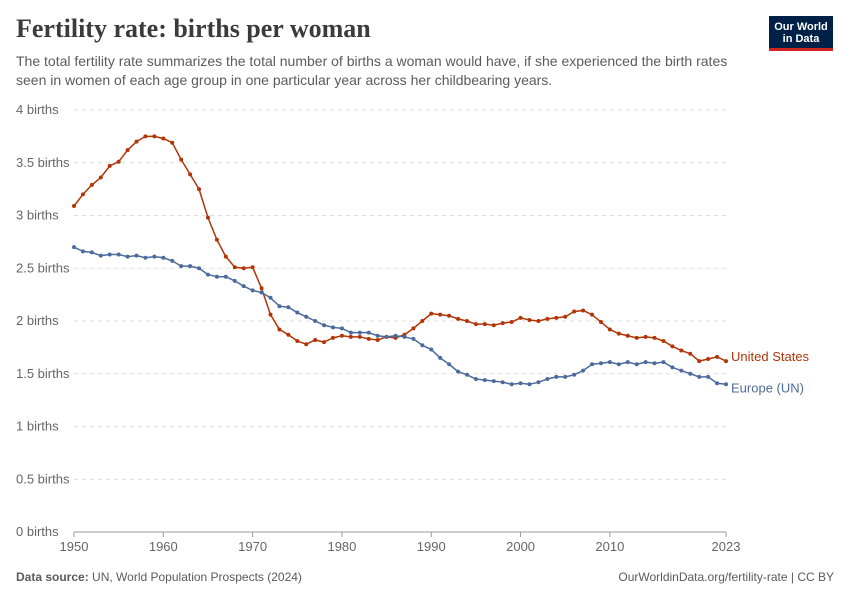  What do you see at coordinates (431, 546) in the screenshot?
I see `x-tick-label: 1990` at bounding box center [431, 546].